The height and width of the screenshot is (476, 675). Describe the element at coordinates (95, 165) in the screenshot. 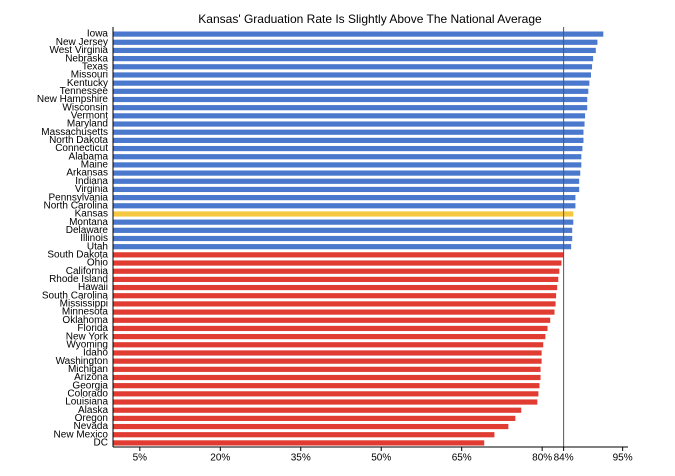

I see `y-tick-label: Maine` at that location.